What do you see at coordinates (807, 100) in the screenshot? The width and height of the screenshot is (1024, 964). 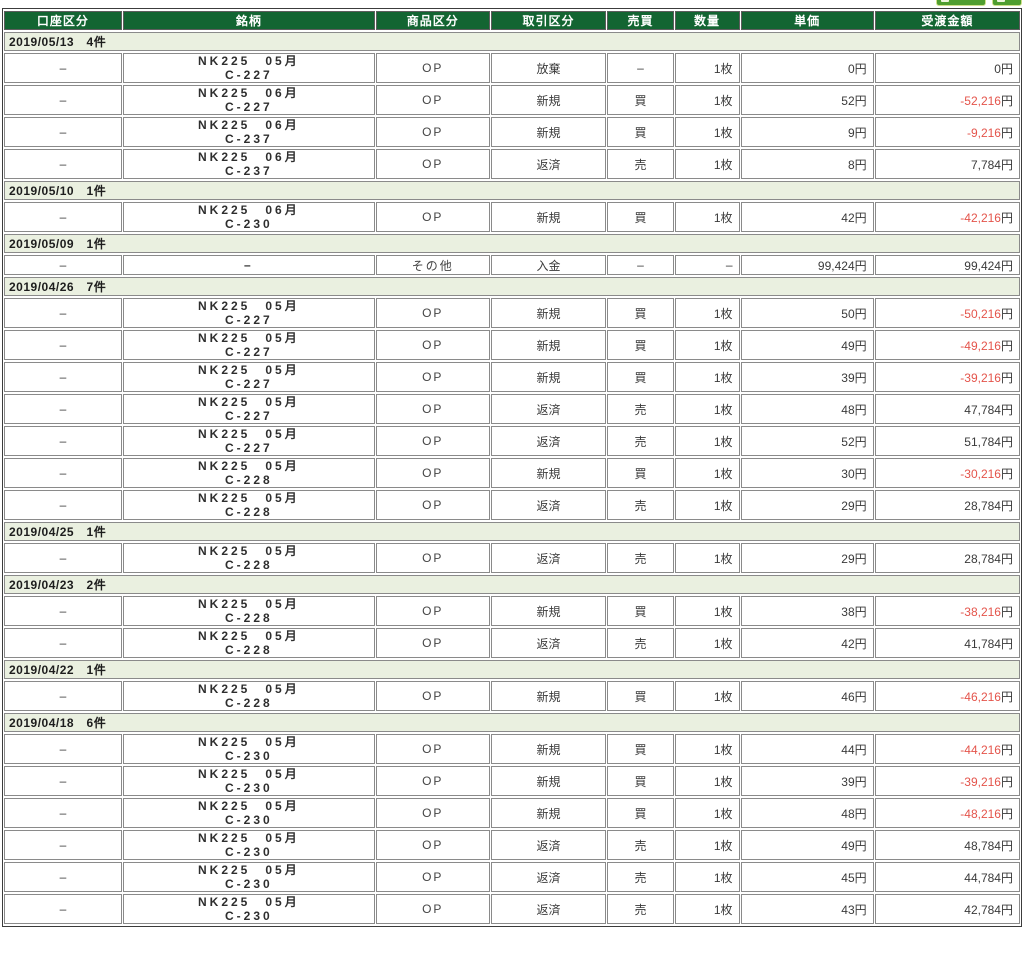 I see `unit-price-cell: 52円` at bounding box center [807, 100].